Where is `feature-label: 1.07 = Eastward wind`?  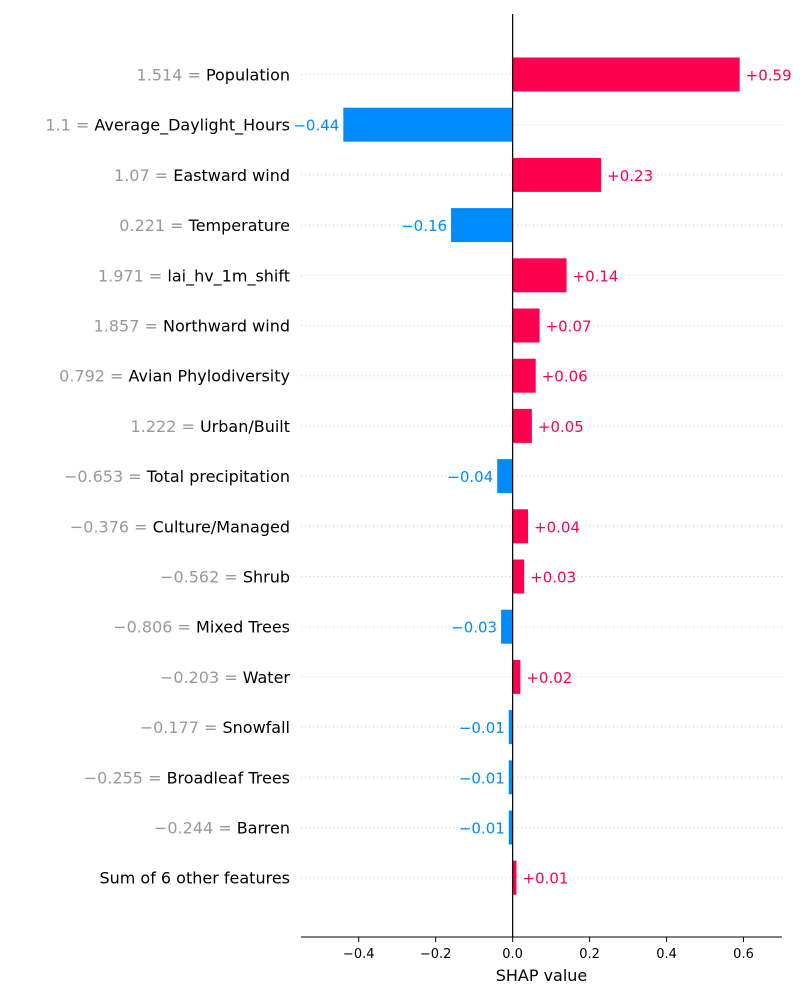 feature-label: 1.07 = Eastward wind is located at coordinates (202, 175).